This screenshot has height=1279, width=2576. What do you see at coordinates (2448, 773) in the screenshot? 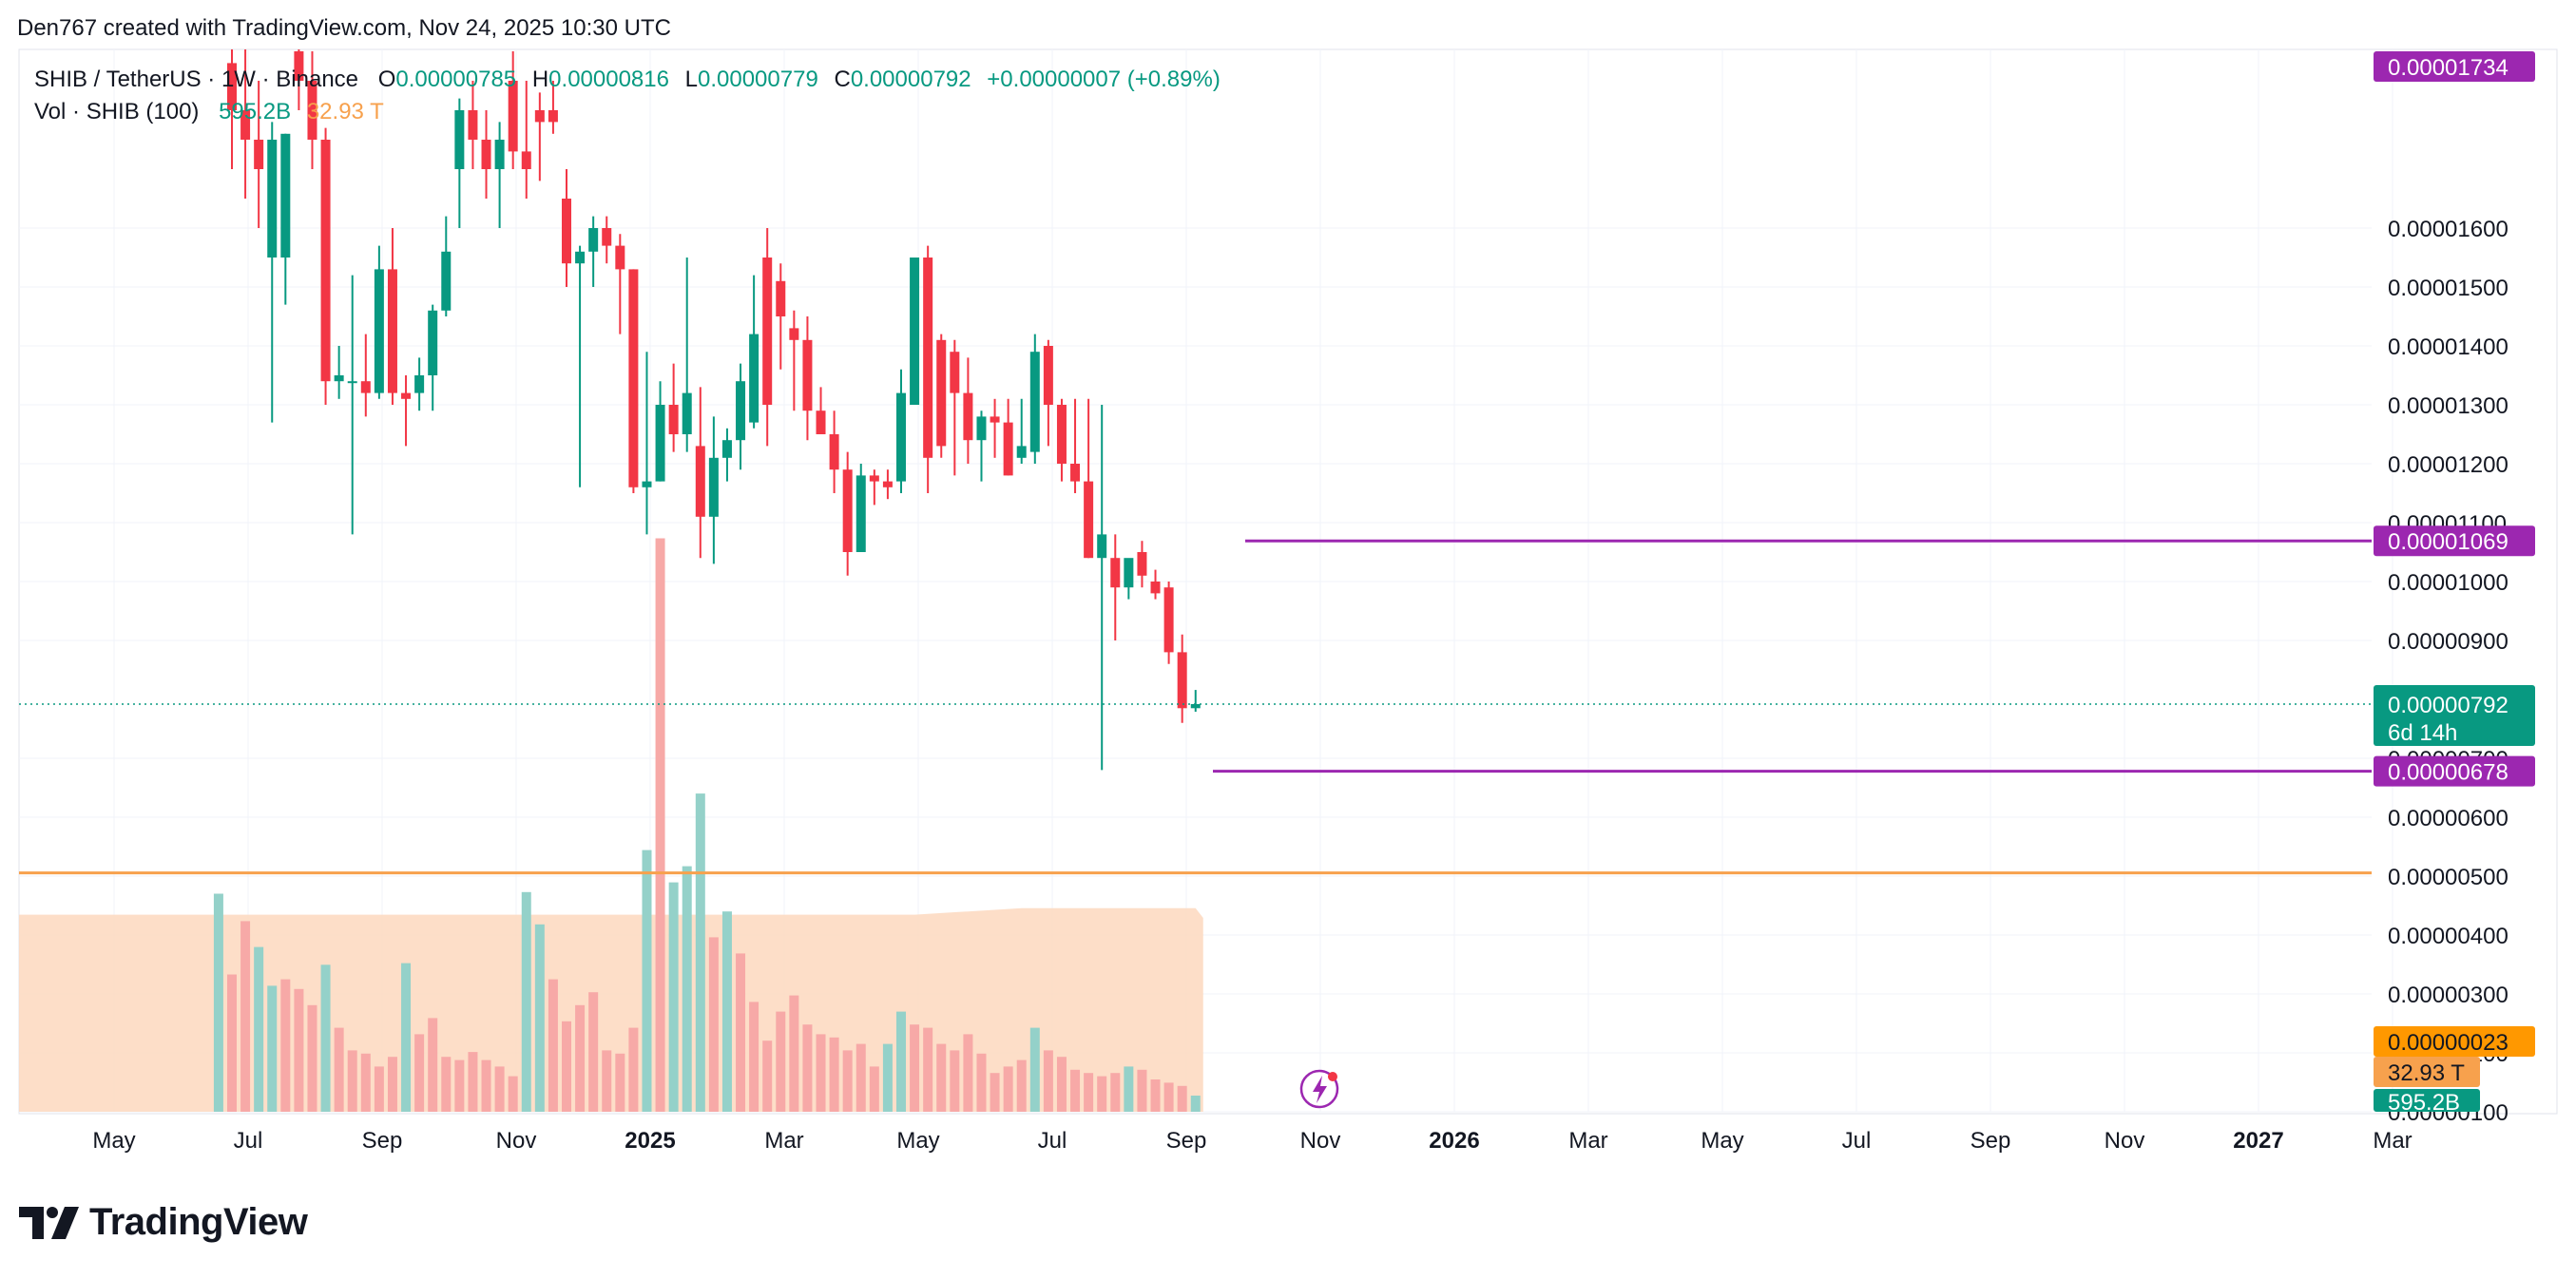
I see `level-price-label: 0.00000678` at bounding box center [2448, 773].